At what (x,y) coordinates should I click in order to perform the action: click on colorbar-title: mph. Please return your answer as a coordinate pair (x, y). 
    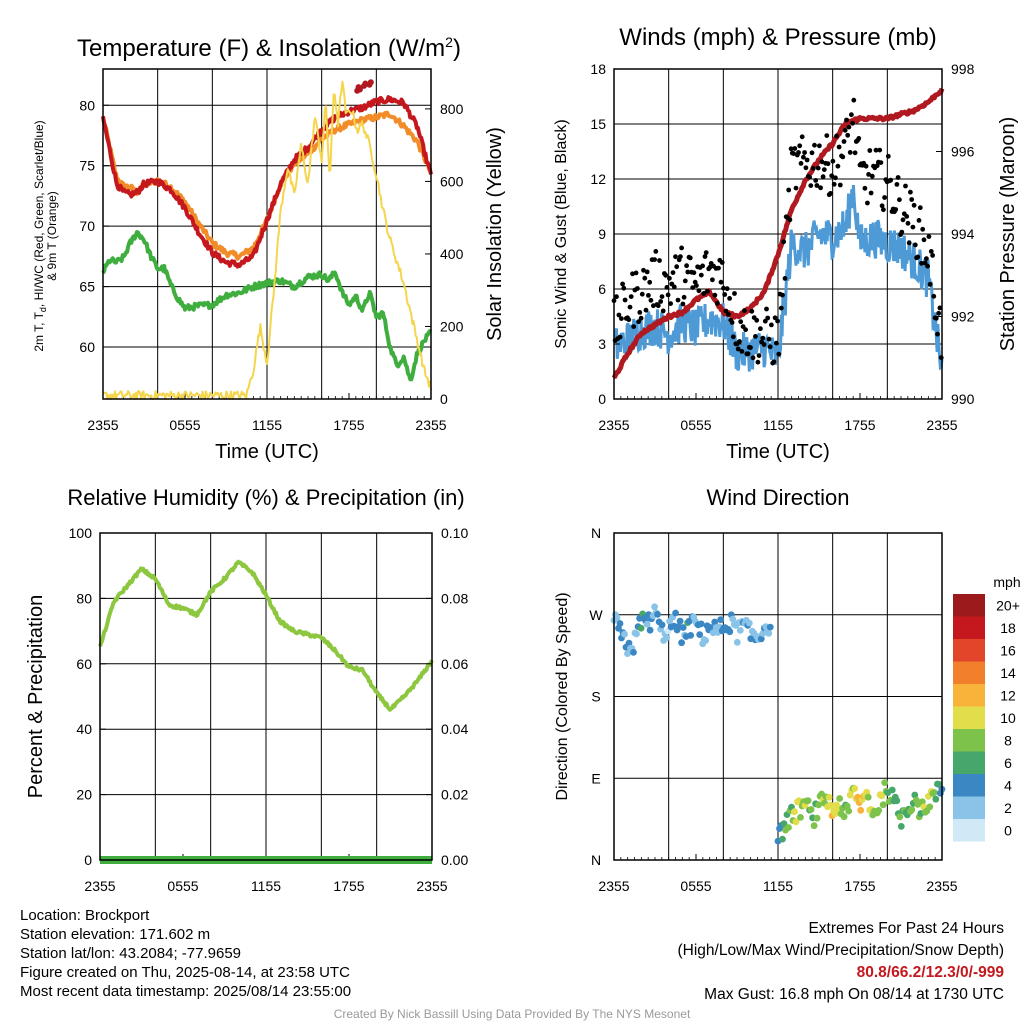
    Looking at the image, I should click on (1006, 582).